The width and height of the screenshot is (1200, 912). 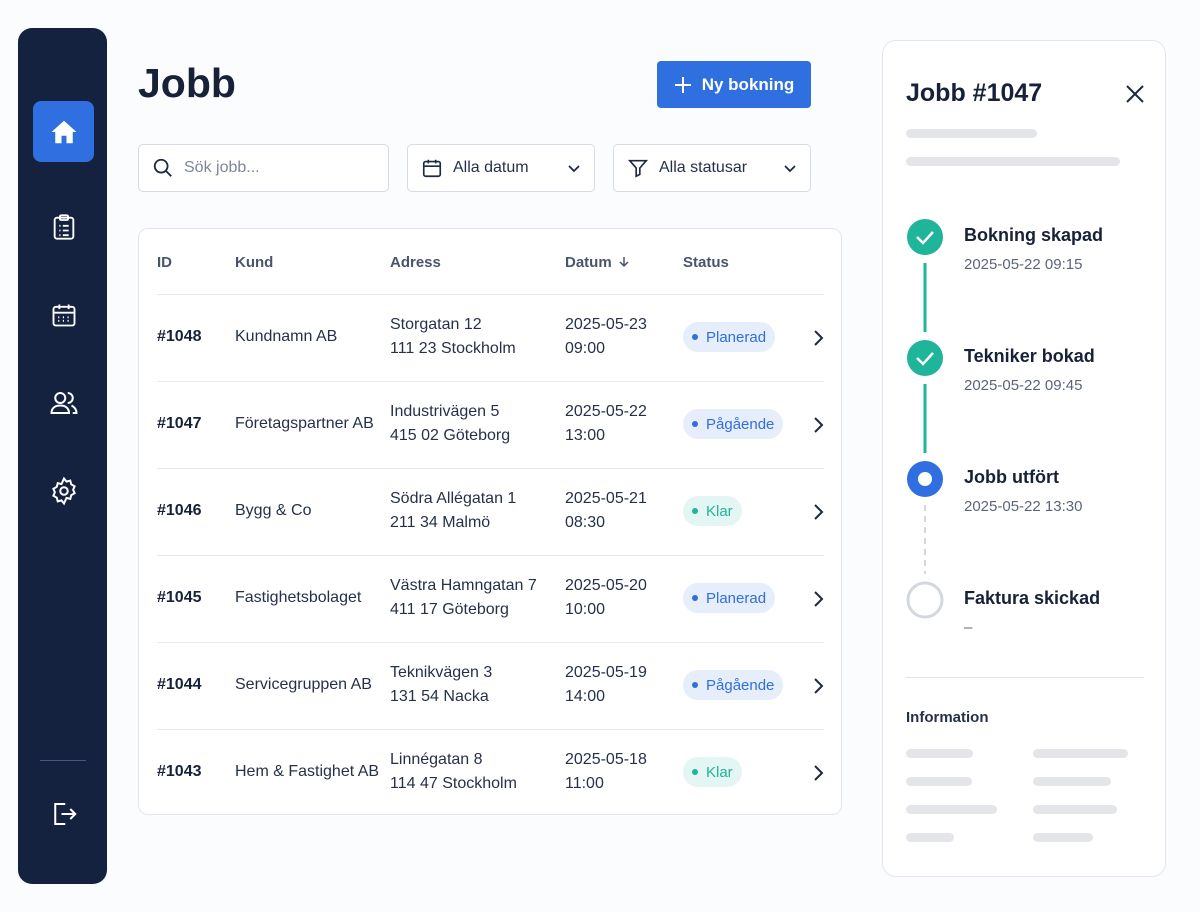 I want to click on step-current-dot, so click(x=925, y=479).